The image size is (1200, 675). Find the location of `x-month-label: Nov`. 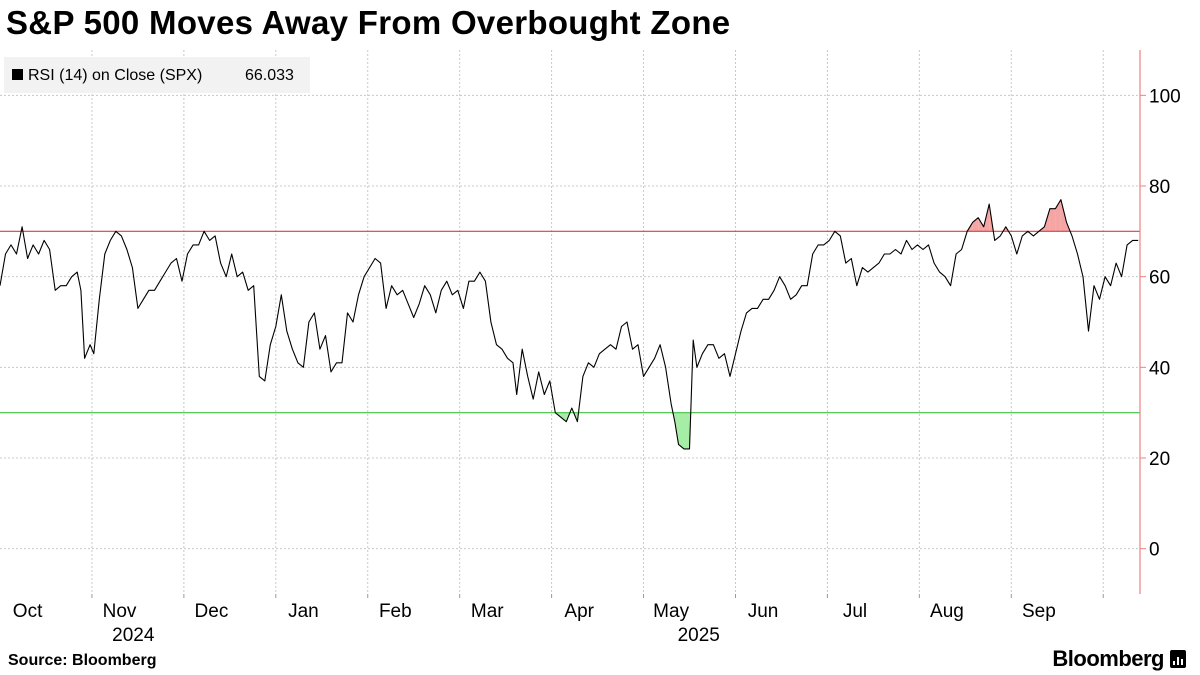

x-month-label: Nov is located at coordinates (120, 611).